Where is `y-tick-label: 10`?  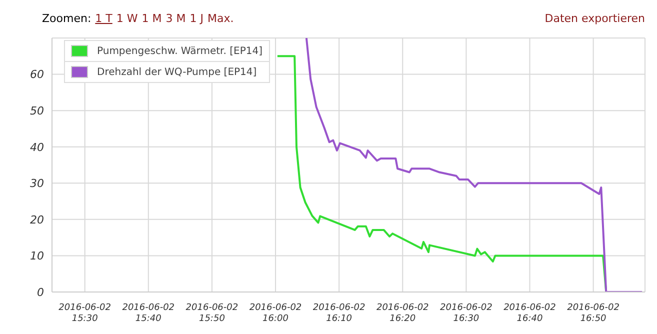 y-tick-label: 10 is located at coordinates (37, 256).